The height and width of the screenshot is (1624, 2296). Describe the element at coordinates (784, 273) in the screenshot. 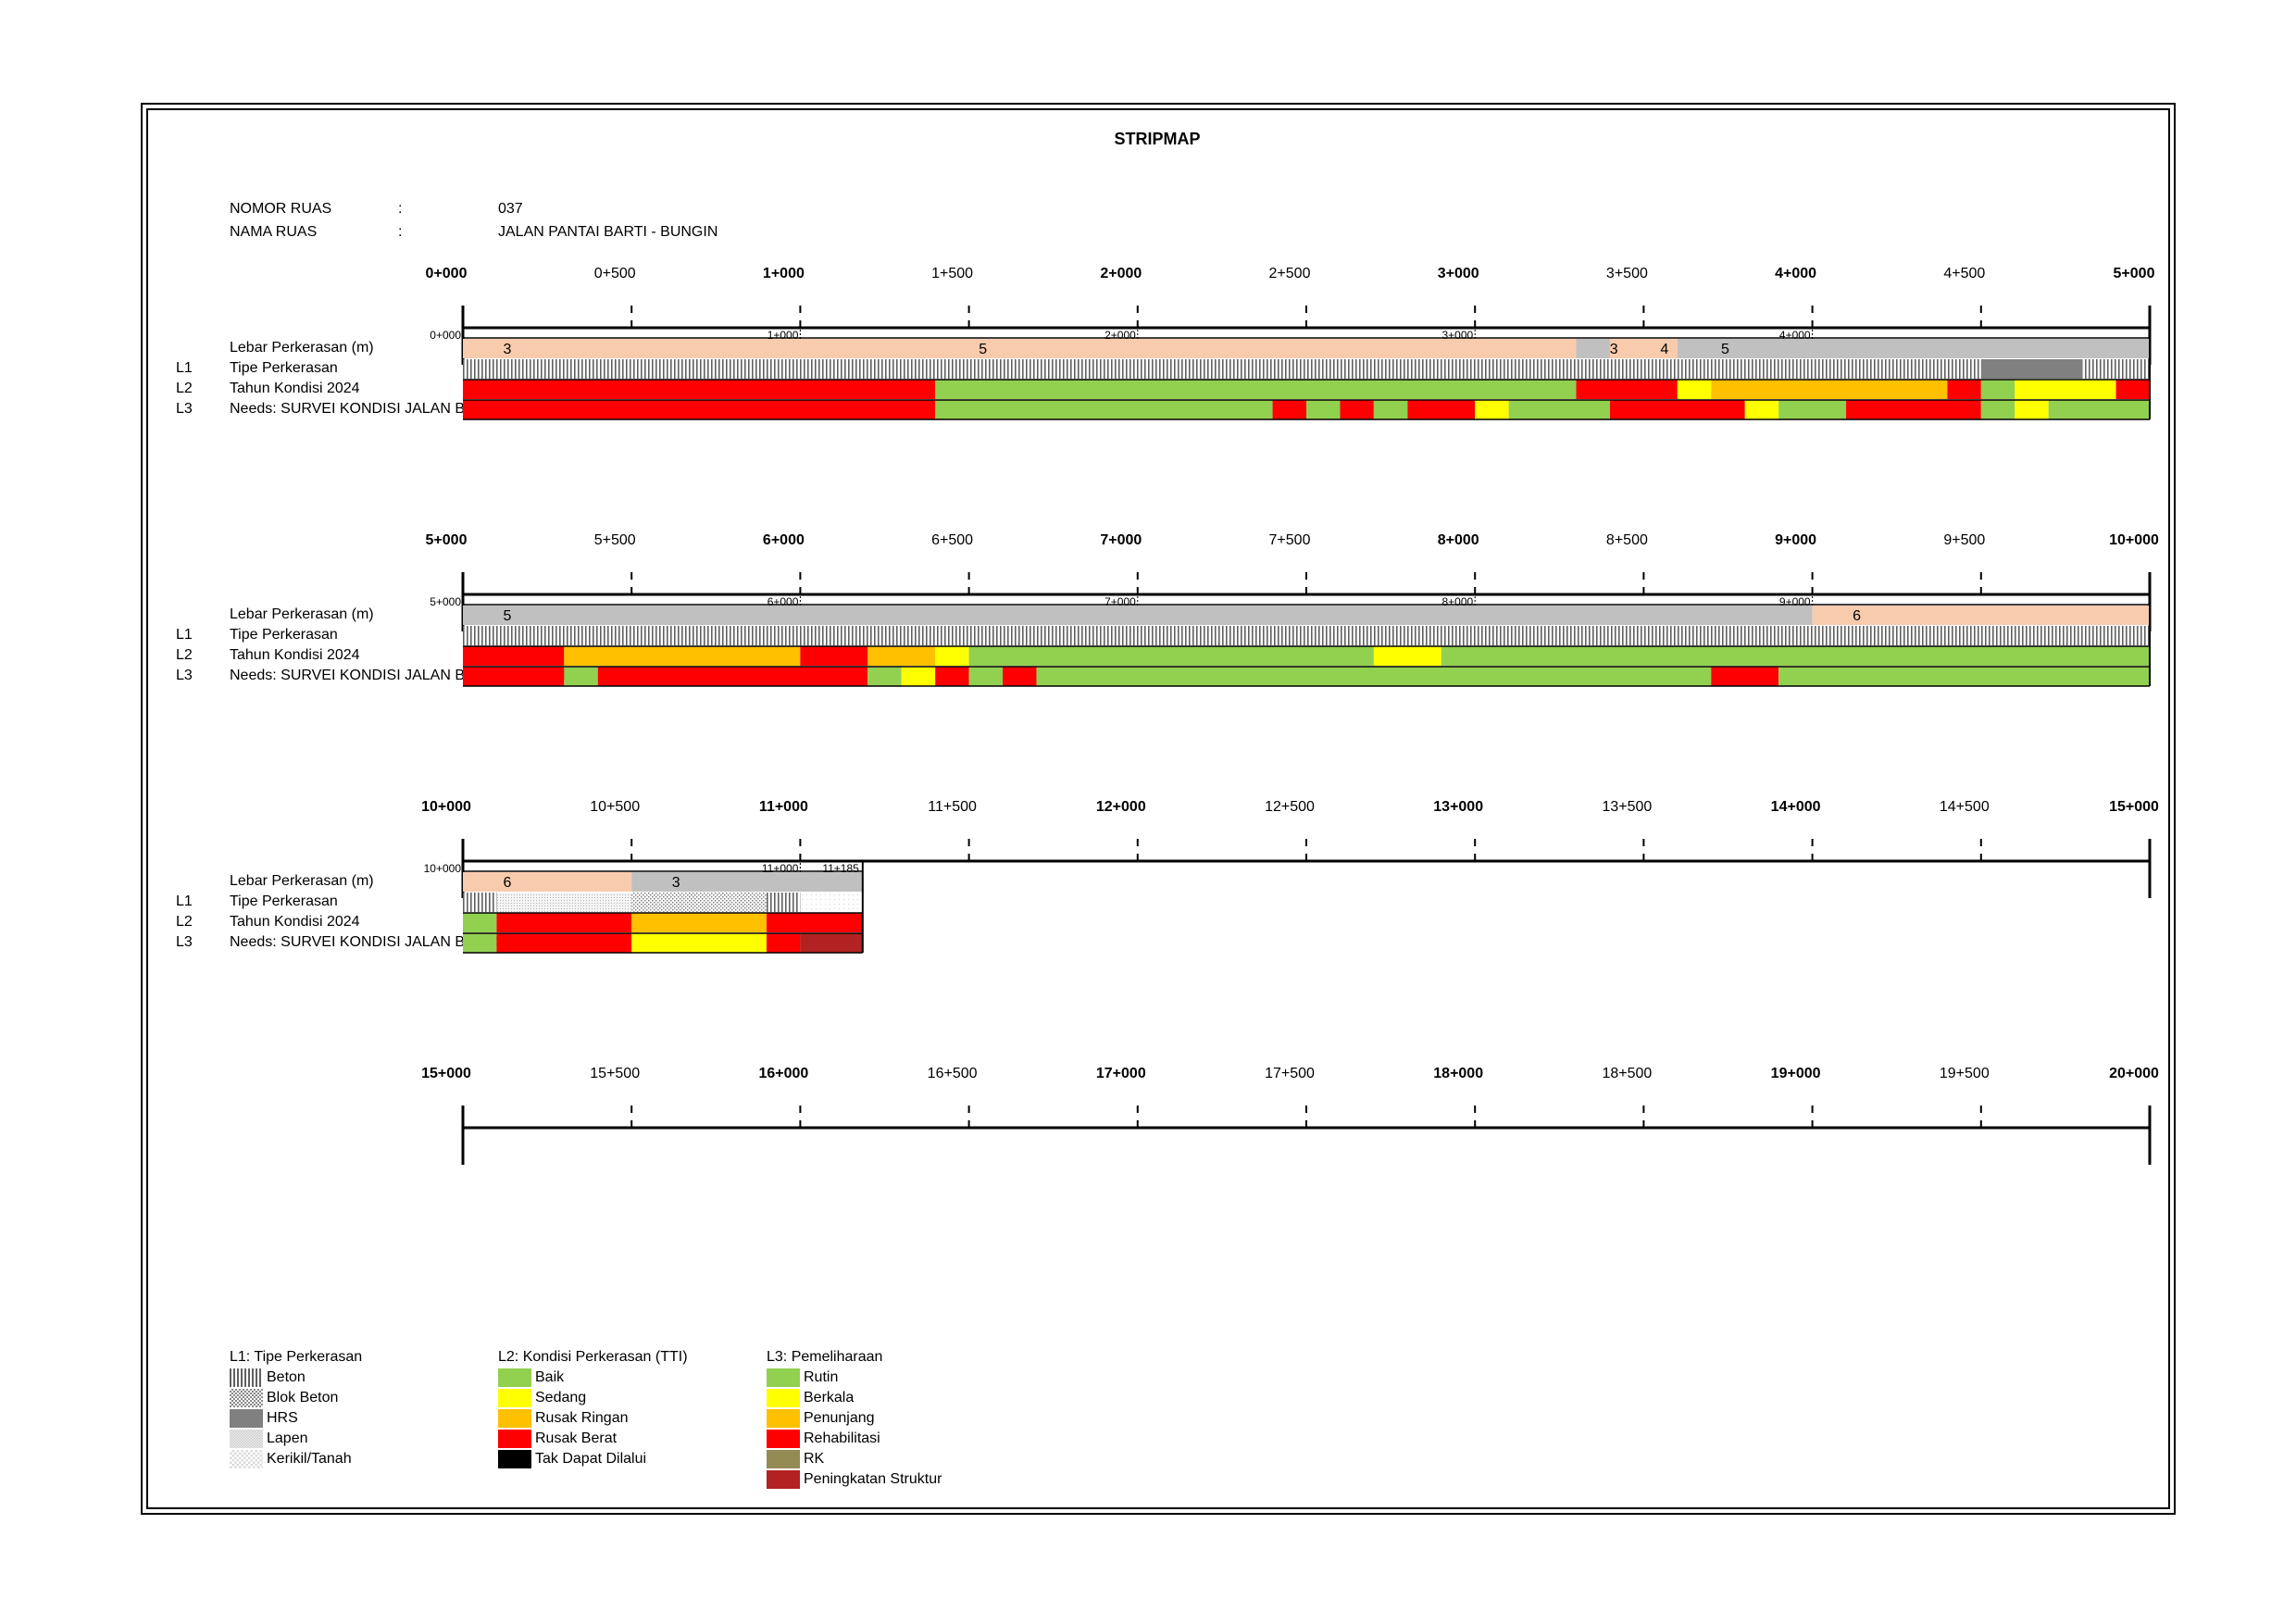

I see `km-label: 1+000` at that location.